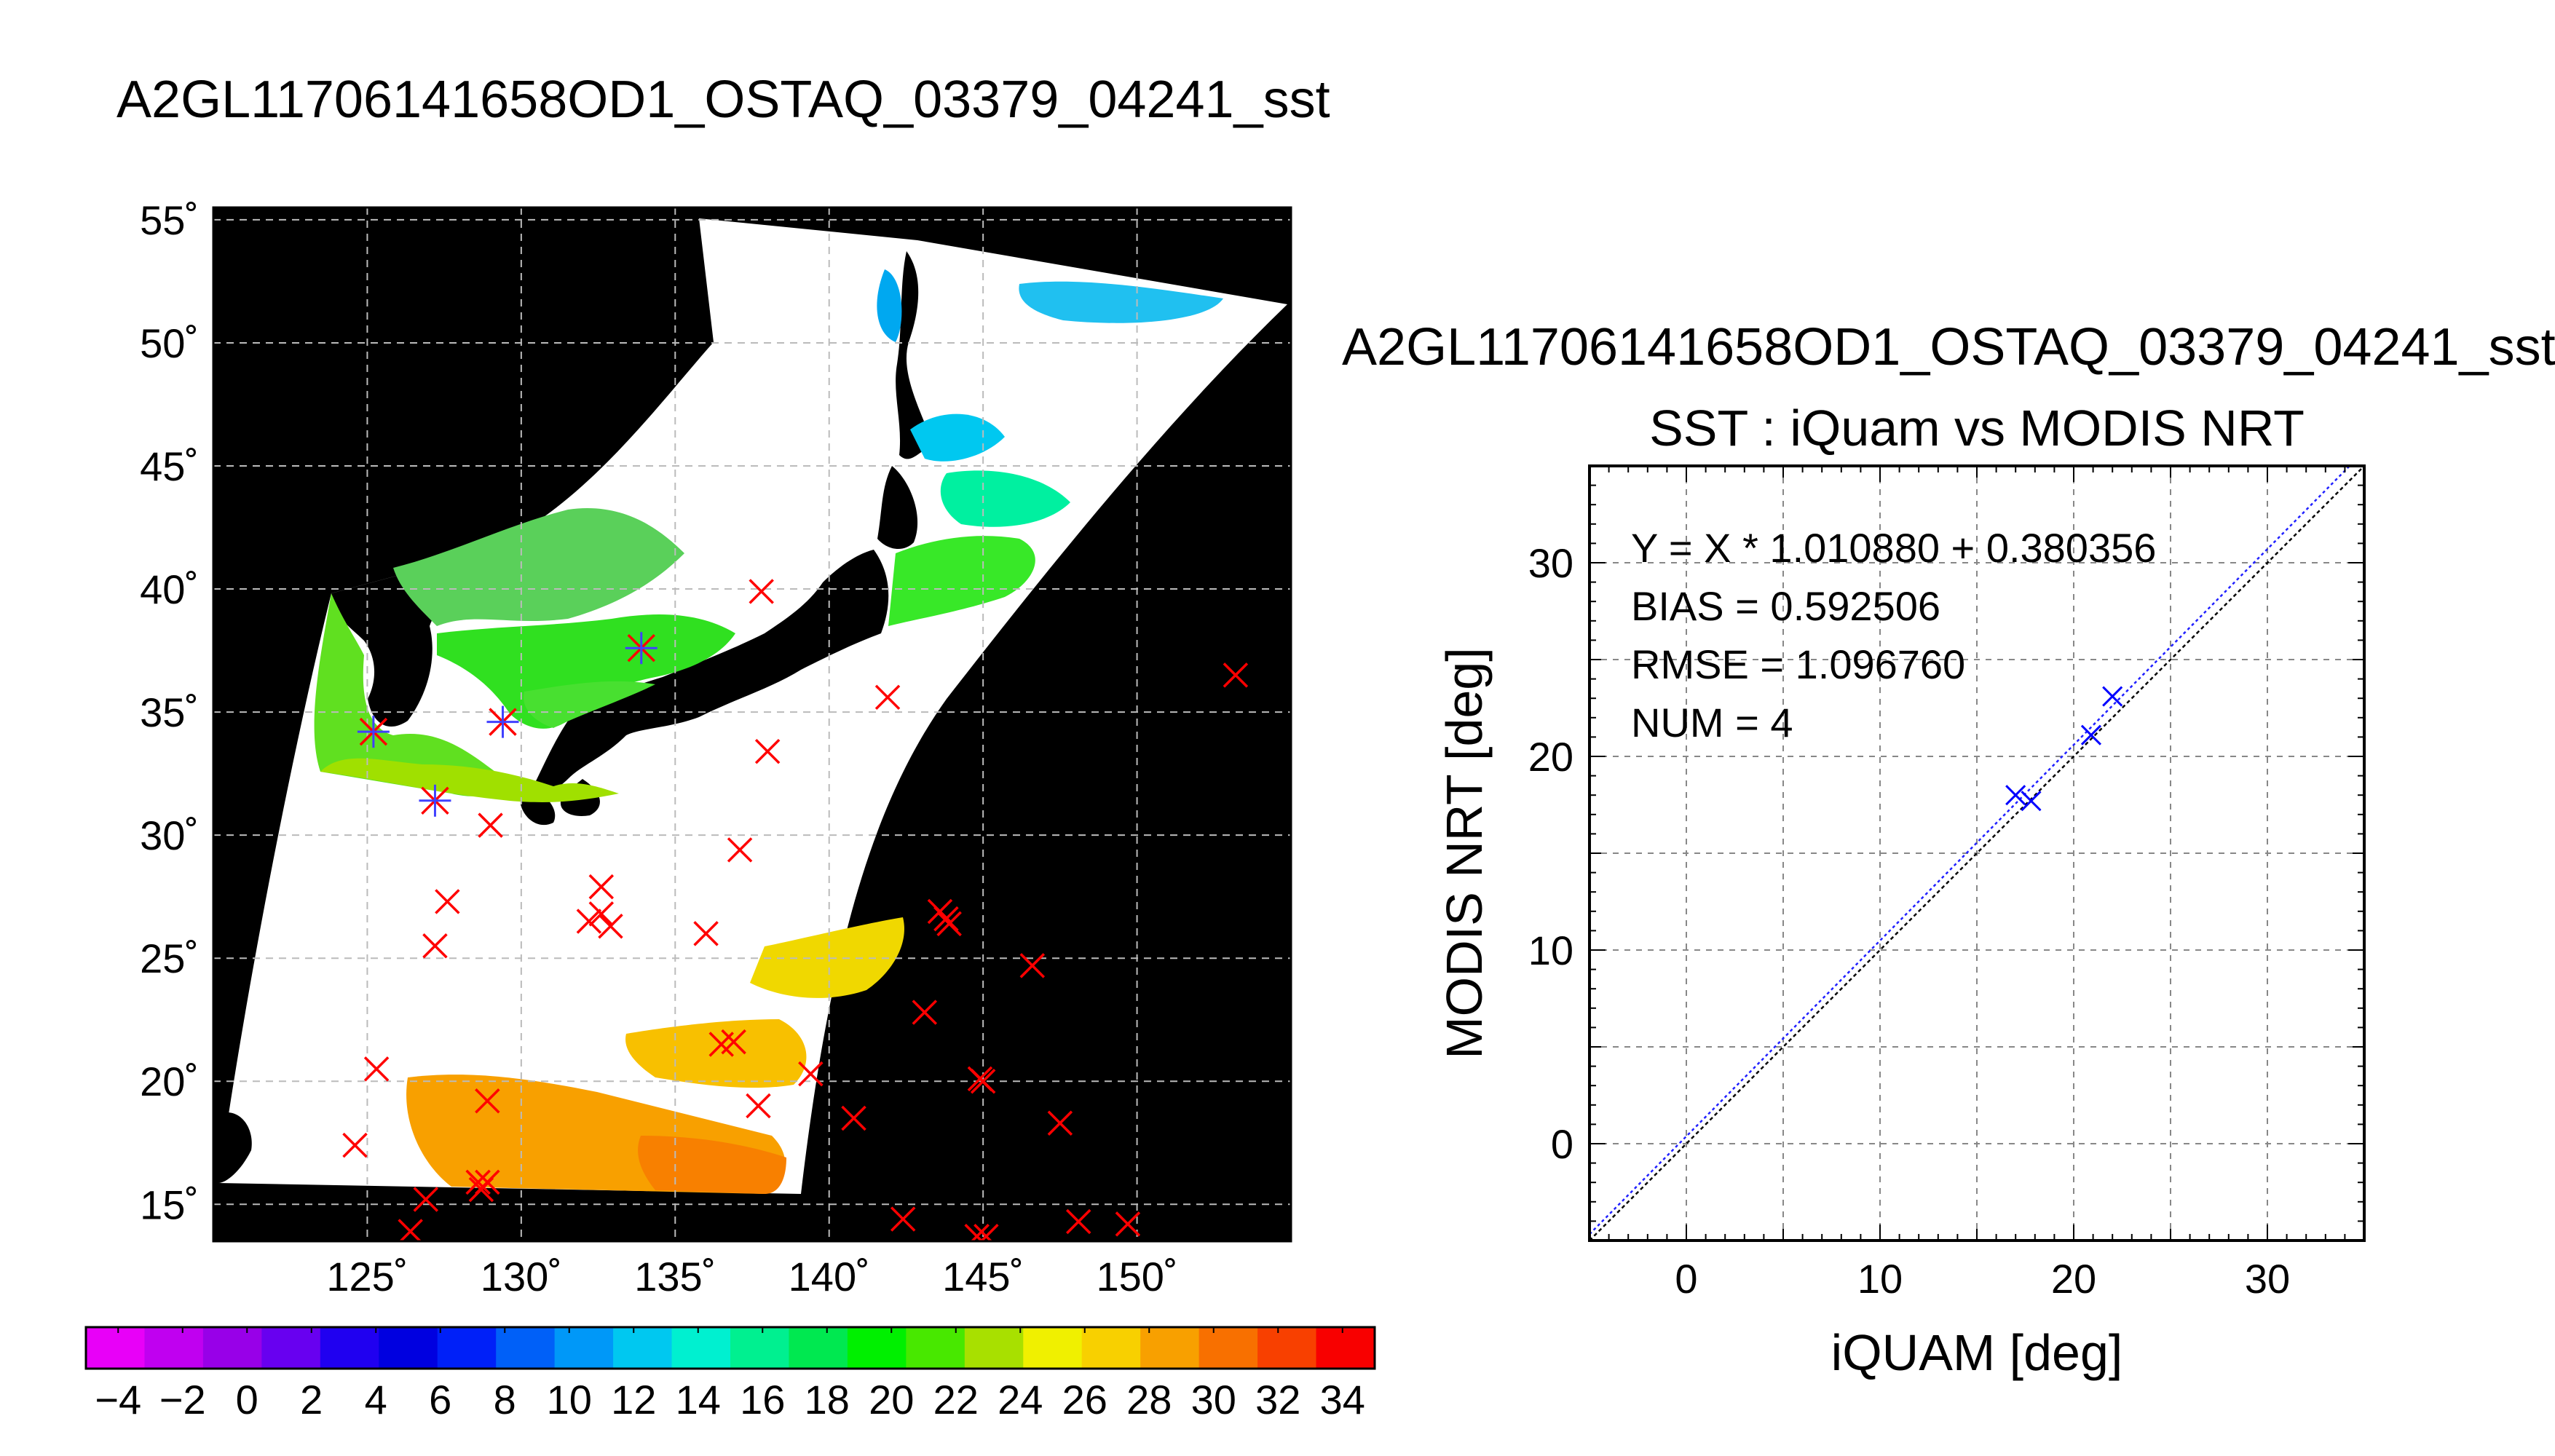 The image size is (2555, 1456). I want to click on map-lat-tick-label: 55˚, so click(169, 220).